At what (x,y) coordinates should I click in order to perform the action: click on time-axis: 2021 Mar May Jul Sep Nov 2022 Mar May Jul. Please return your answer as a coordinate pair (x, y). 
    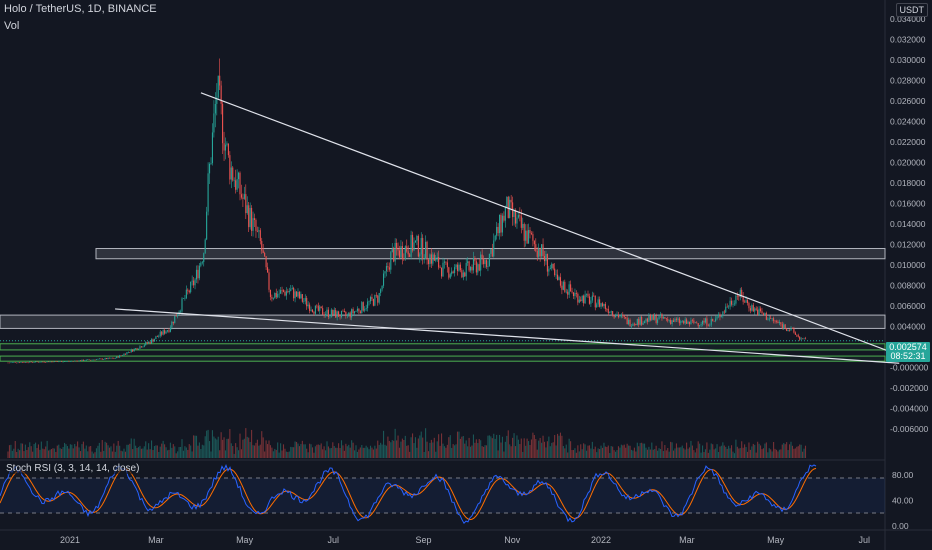
    Looking at the image, I should click on (465, 540).